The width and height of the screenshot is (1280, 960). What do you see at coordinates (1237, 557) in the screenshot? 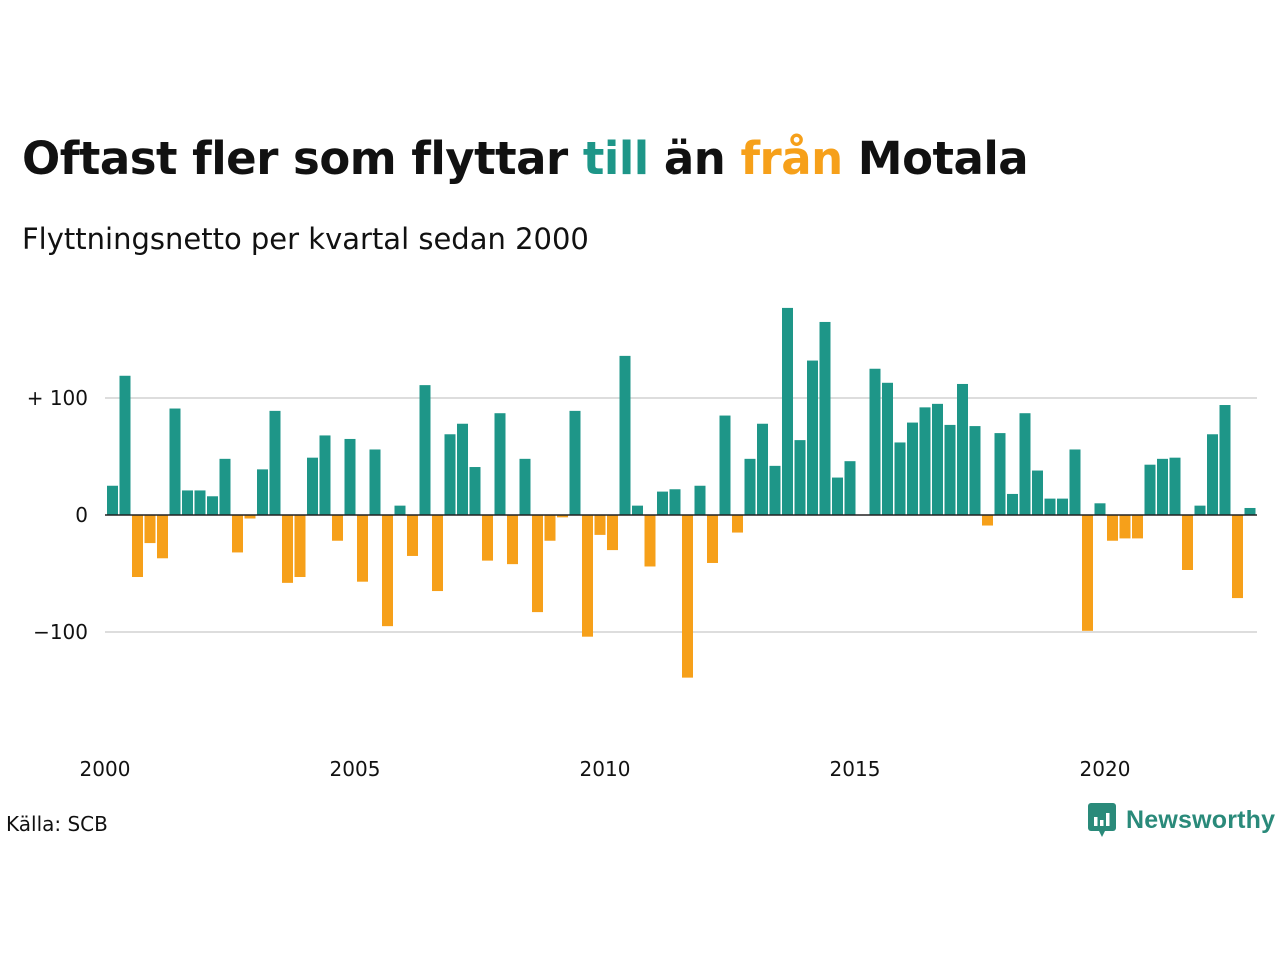
I see `bar-2022-q3` at bounding box center [1237, 557].